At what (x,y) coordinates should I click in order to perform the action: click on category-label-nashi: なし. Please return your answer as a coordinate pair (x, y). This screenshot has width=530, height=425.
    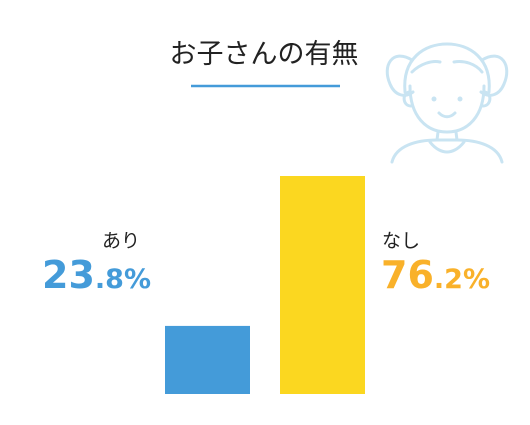
    Looking at the image, I should click on (401, 241).